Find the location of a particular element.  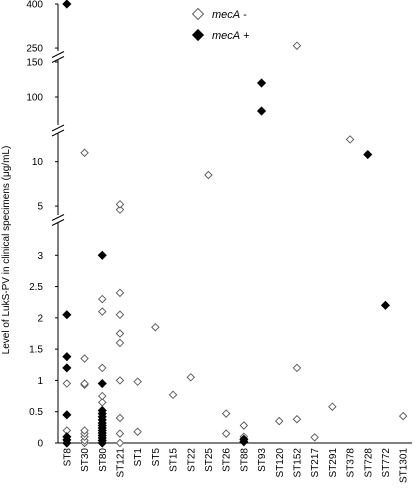

x-tick-label: ST120 is located at coordinates (280, 463).